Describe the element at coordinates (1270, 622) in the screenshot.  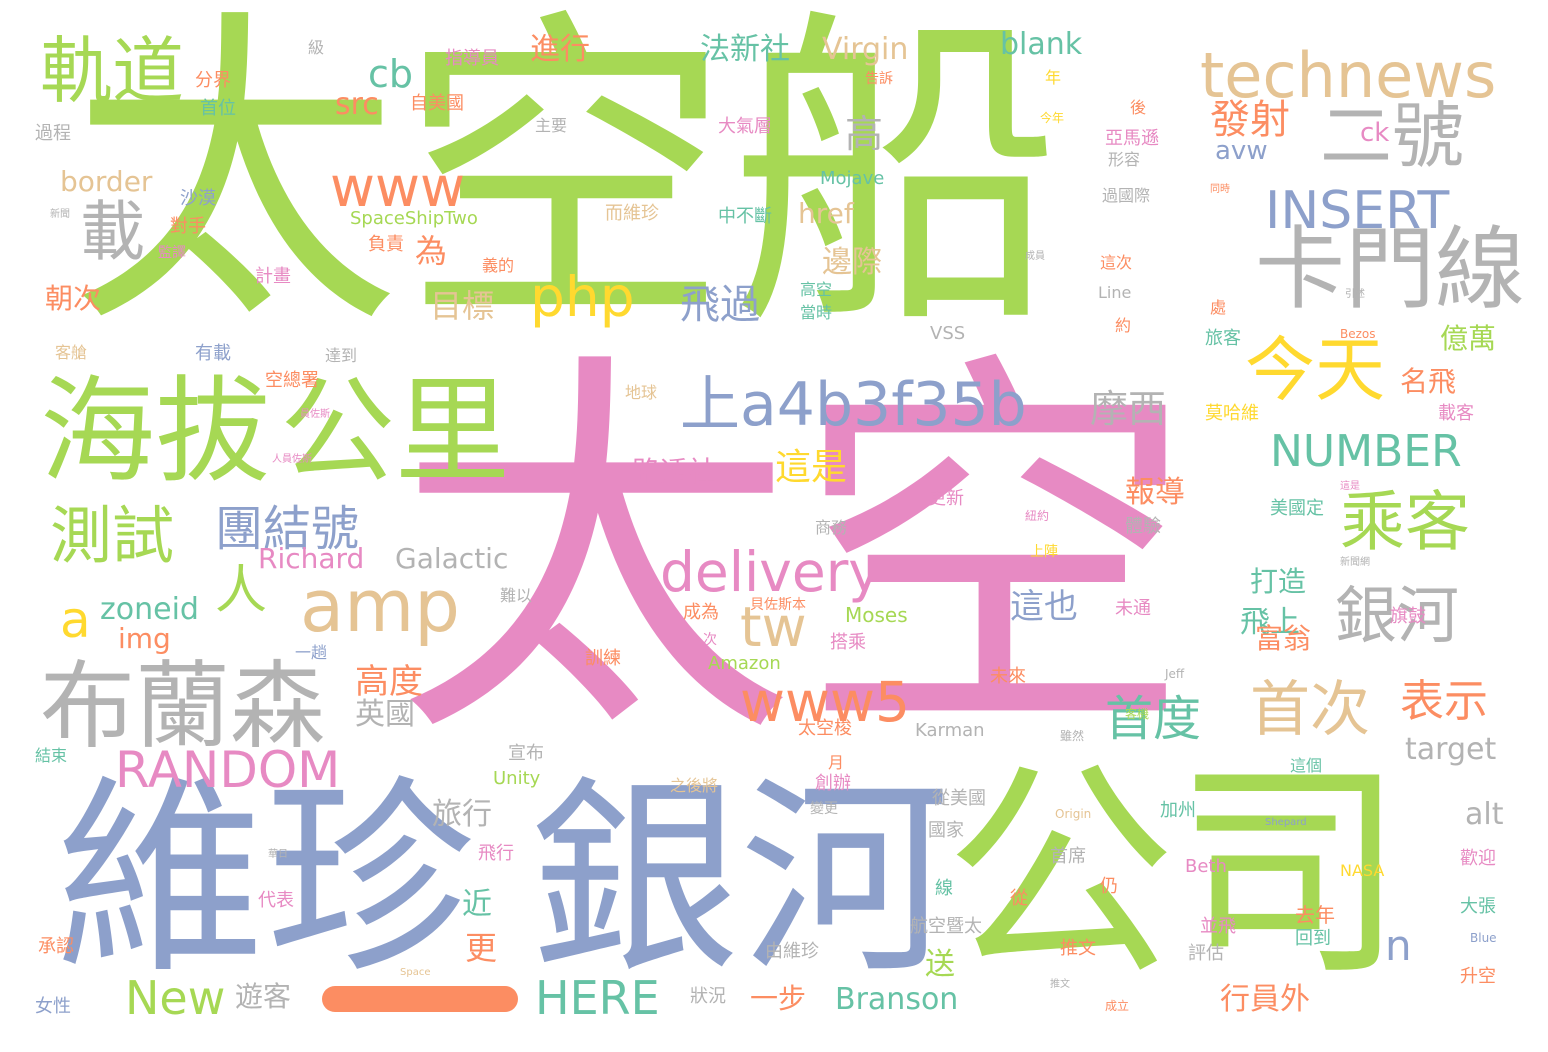
I see `word-67: 飛上` at that location.